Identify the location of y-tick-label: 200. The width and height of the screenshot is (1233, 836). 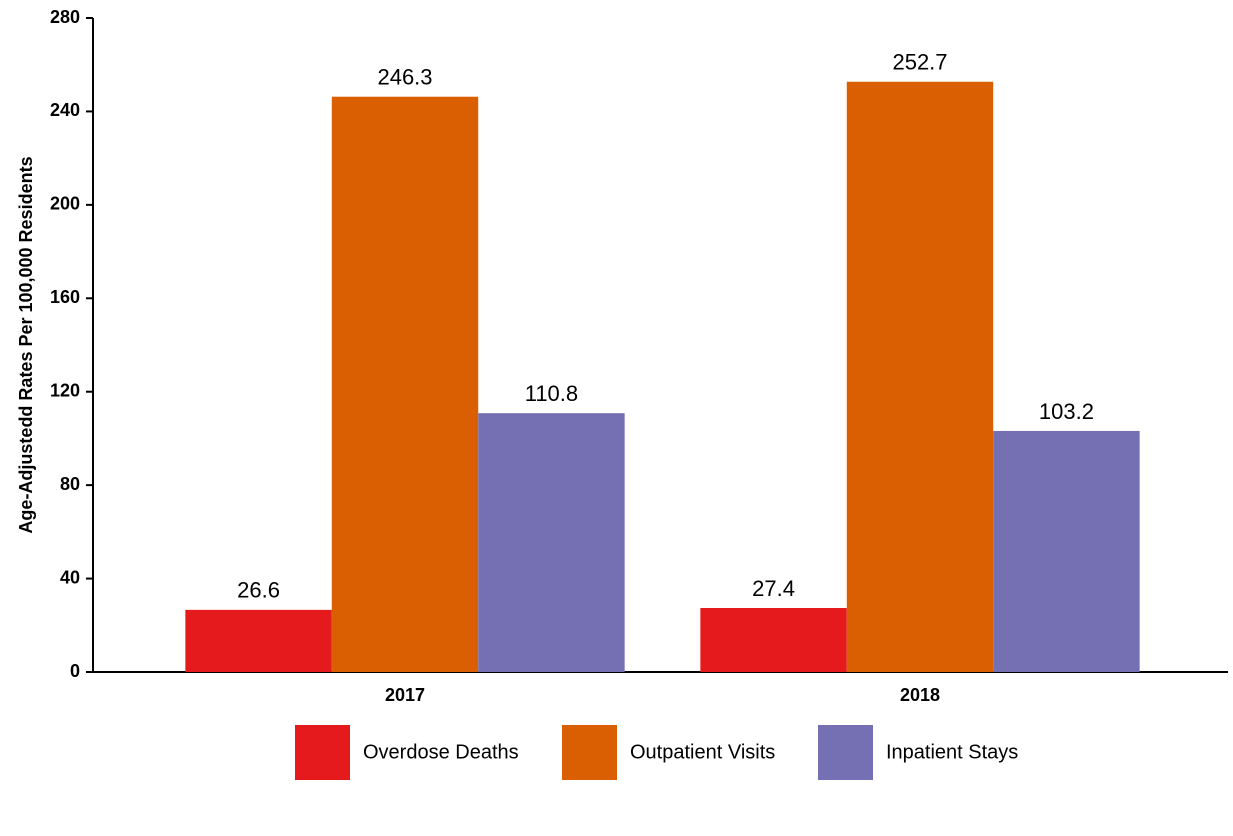
(65, 204).